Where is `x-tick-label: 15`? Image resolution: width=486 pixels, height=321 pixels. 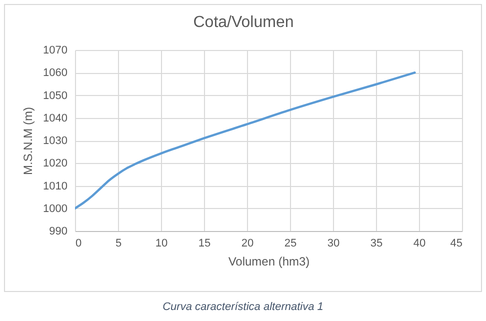
x-tick-label: 15 is located at coordinates (204, 244).